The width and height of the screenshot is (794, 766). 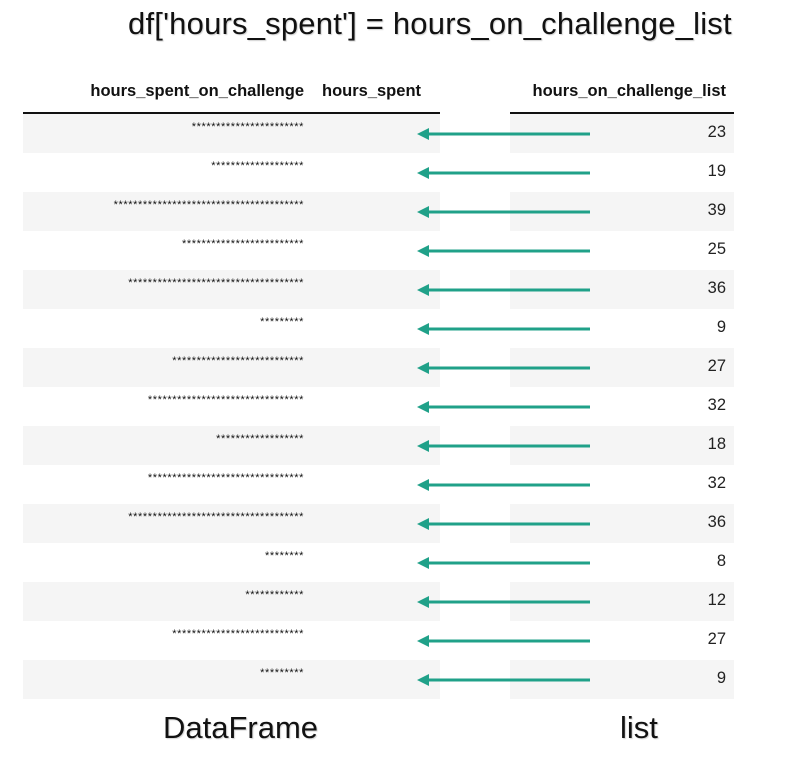 I want to click on asterisk-cell: ***************************************, so click(x=208, y=205).